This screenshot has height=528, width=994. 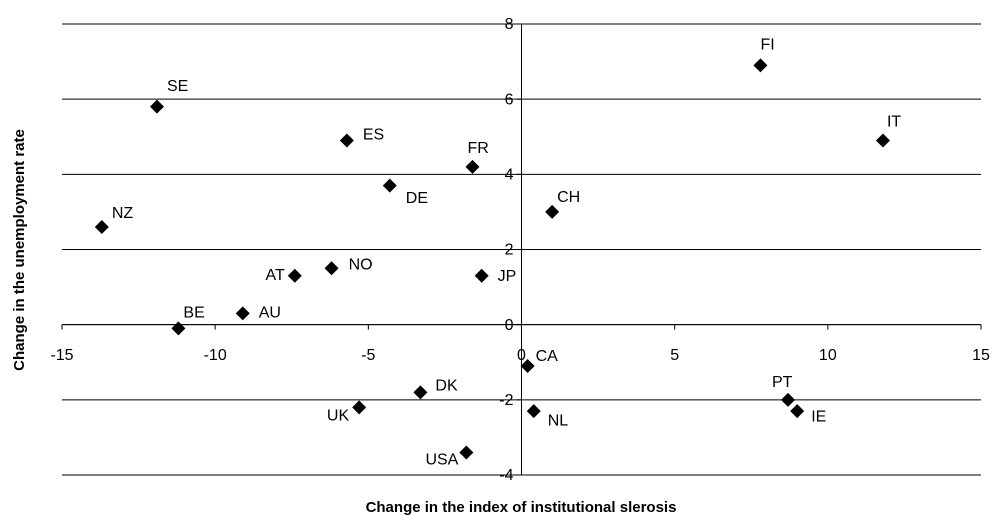 What do you see at coordinates (506, 400) in the screenshot?
I see `y-tick-label: -2` at bounding box center [506, 400].